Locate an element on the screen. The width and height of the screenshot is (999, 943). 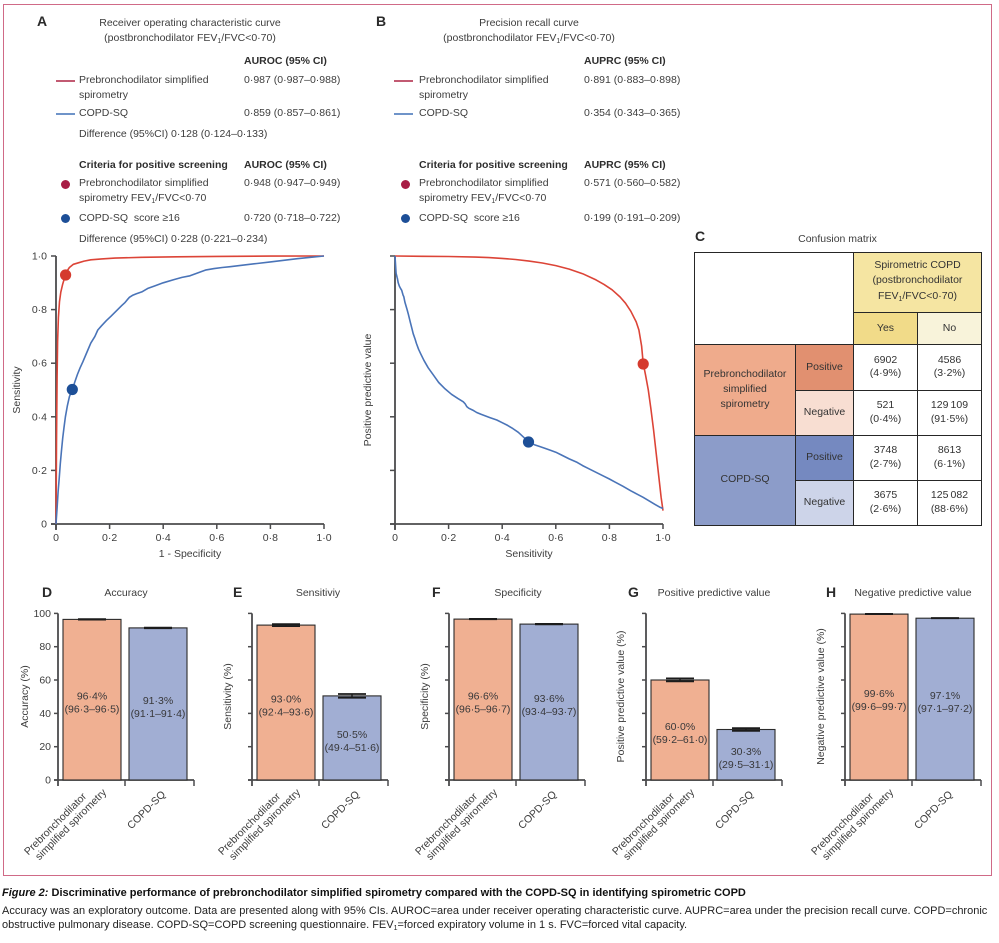
svg-text: 80 is located at coordinates (45, 647).